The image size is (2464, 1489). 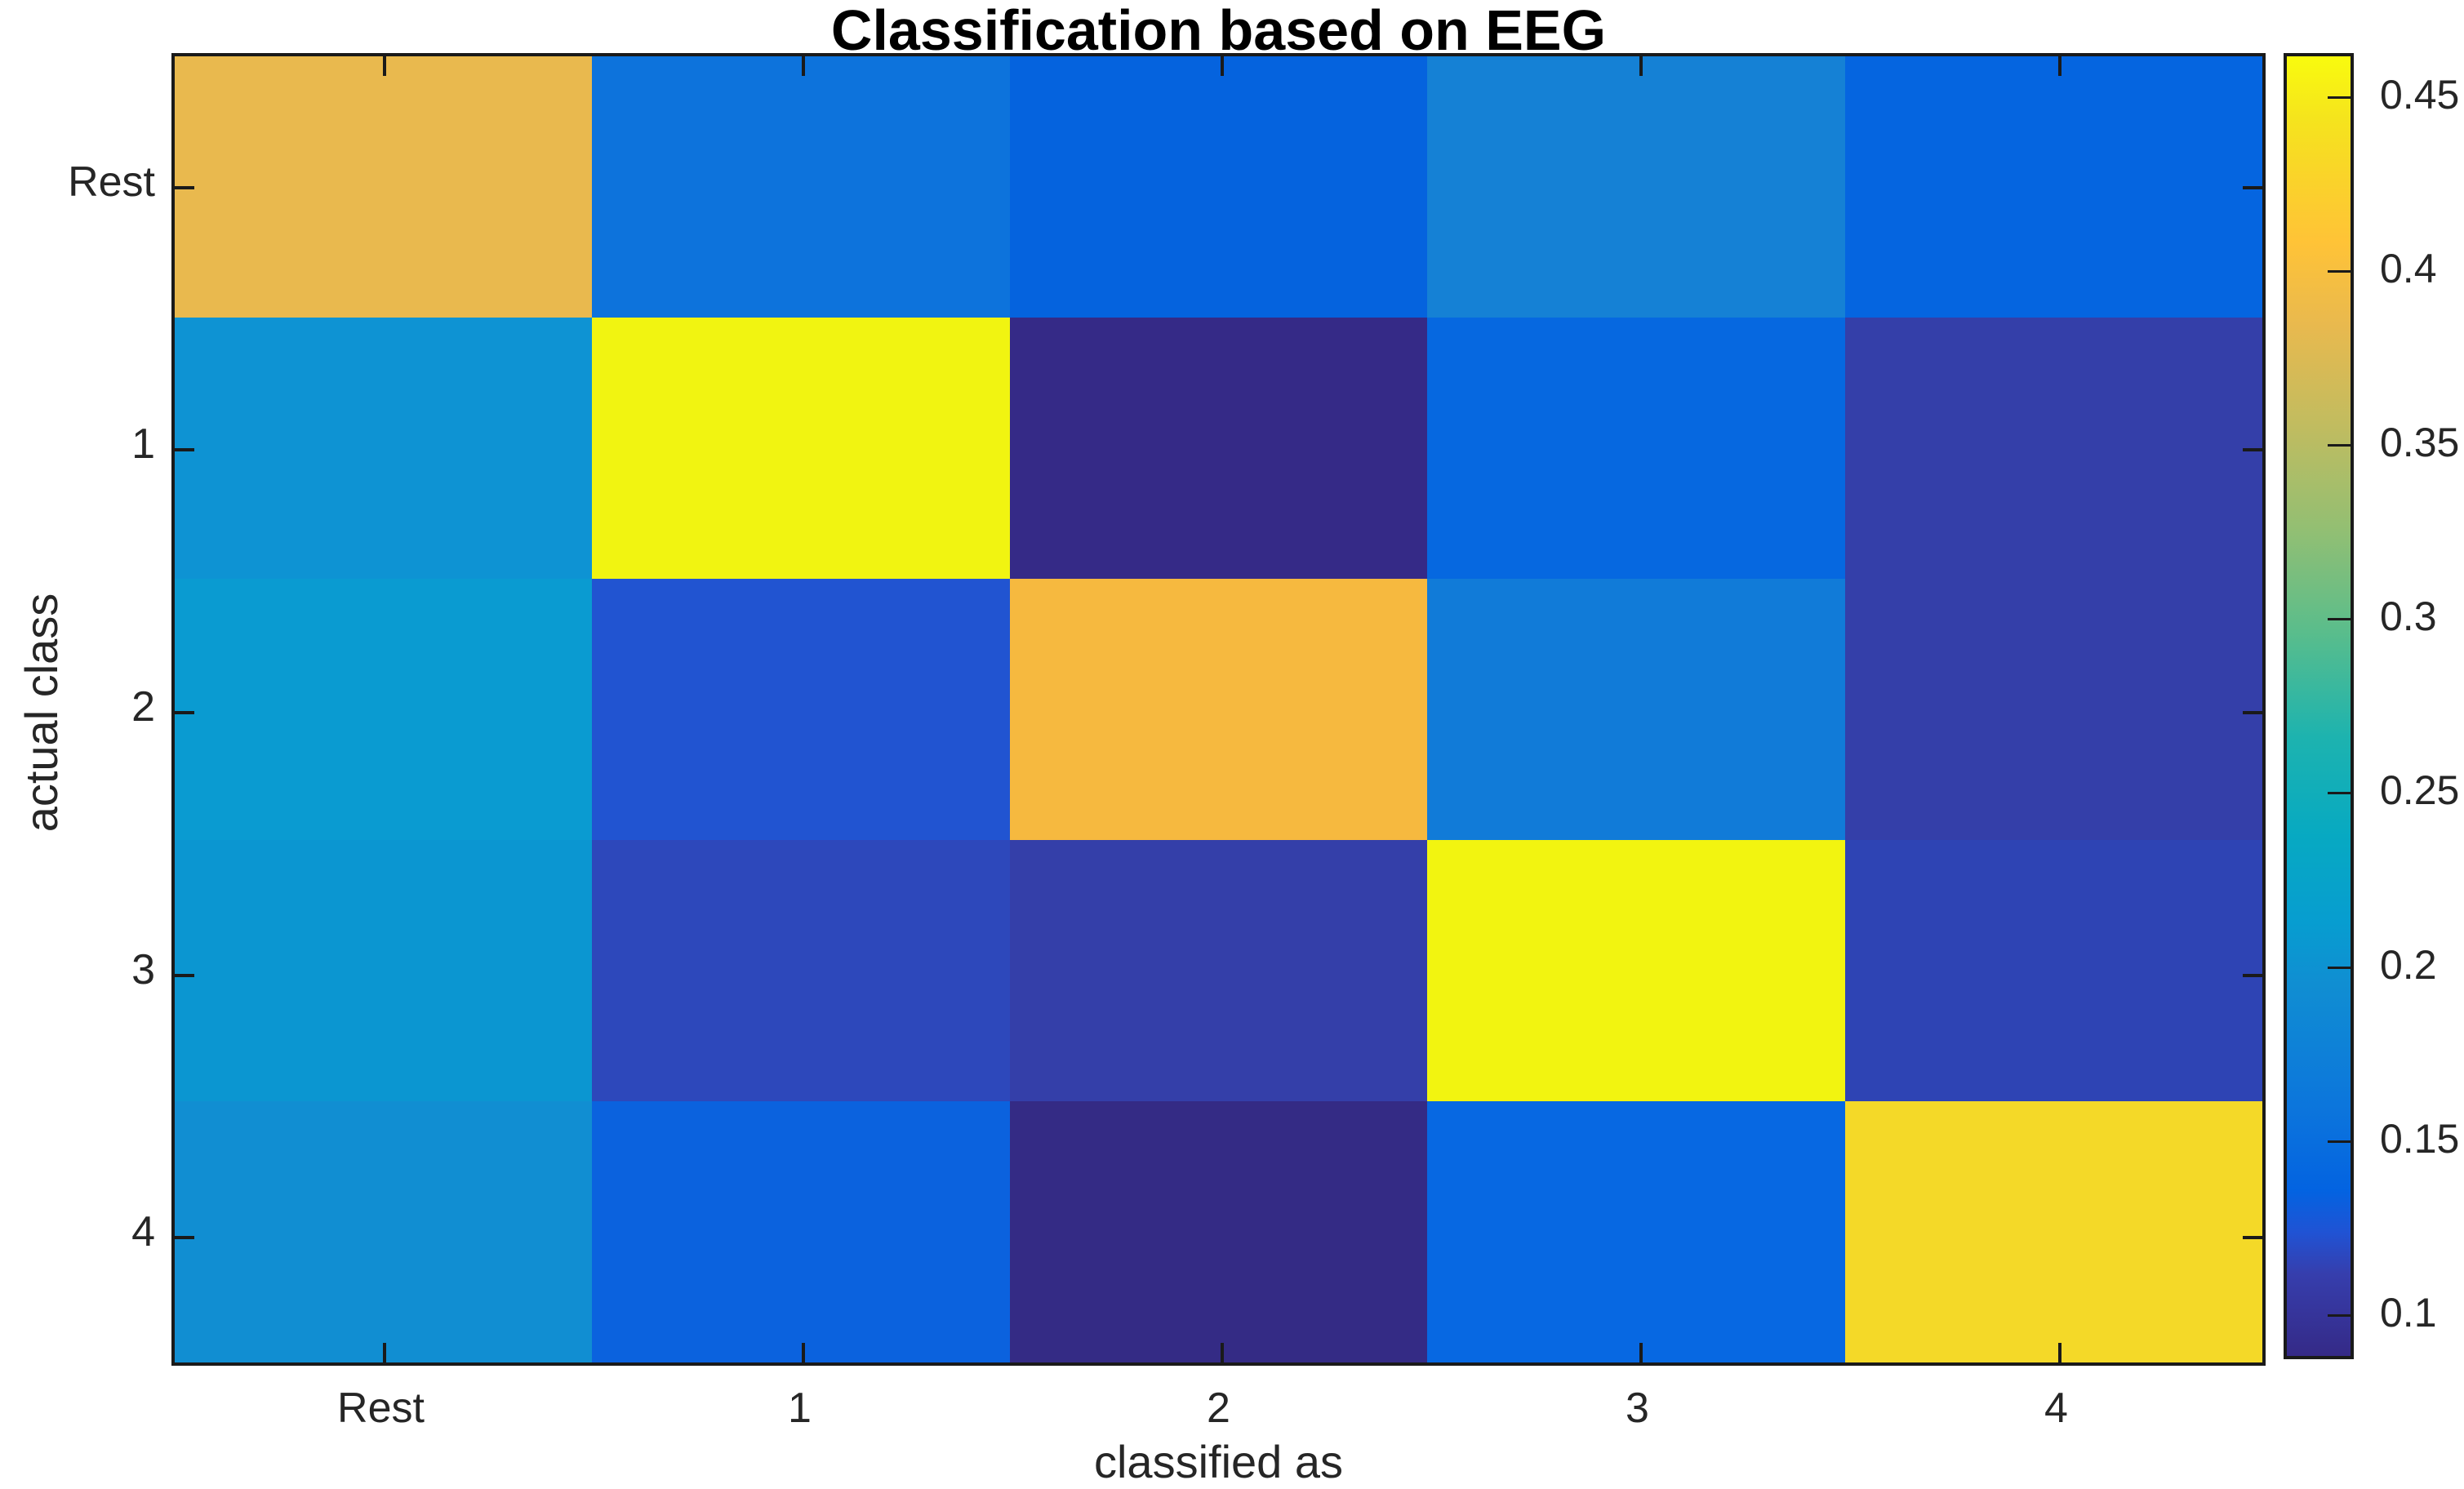 What do you see at coordinates (2420, 1139) in the screenshot?
I see `colorbar-tick-label: 0.15` at bounding box center [2420, 1139].